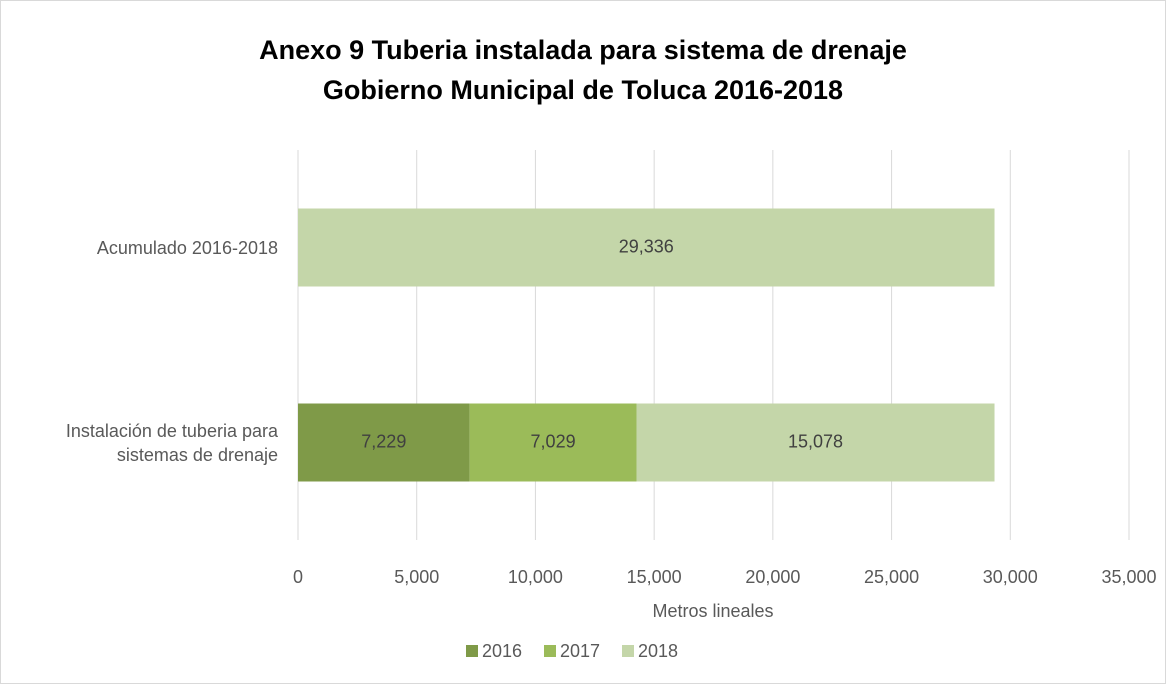 The height and width of the screenshot is (684, 1166). Describe the element at coordinates (187, 247) in the screenshot. I see `y-tick-label: Acumulado 2016-2018` at that location.